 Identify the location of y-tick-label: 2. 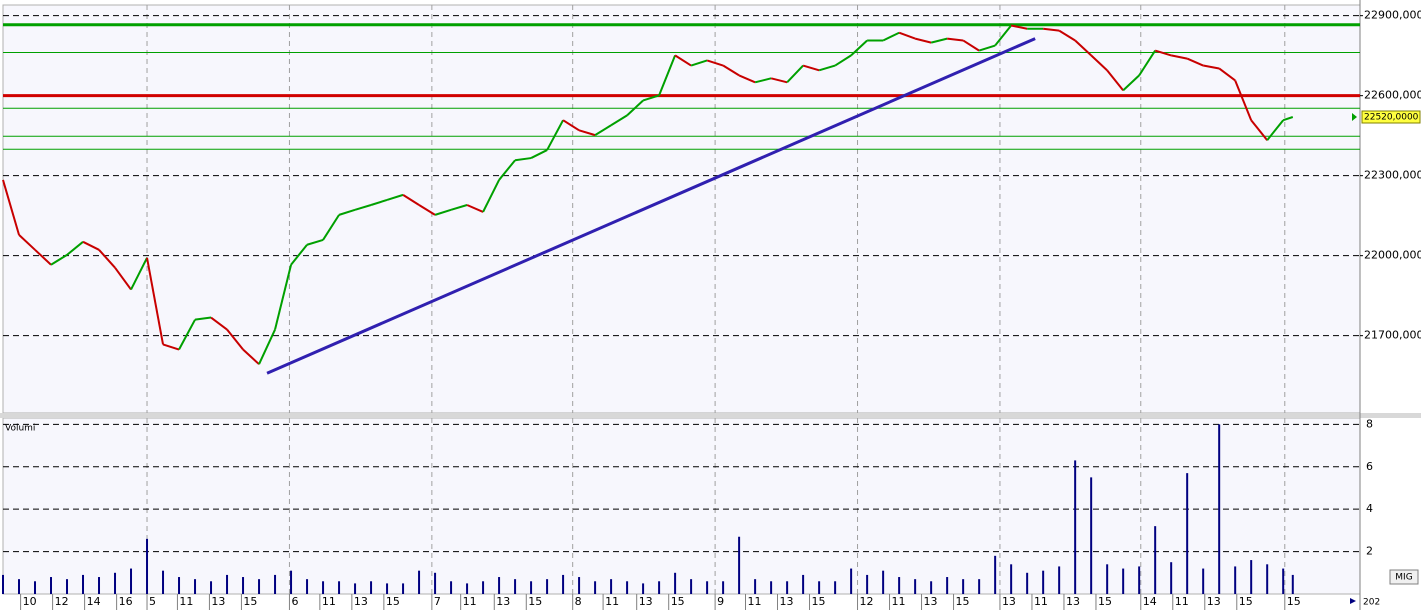
(1369, 551).